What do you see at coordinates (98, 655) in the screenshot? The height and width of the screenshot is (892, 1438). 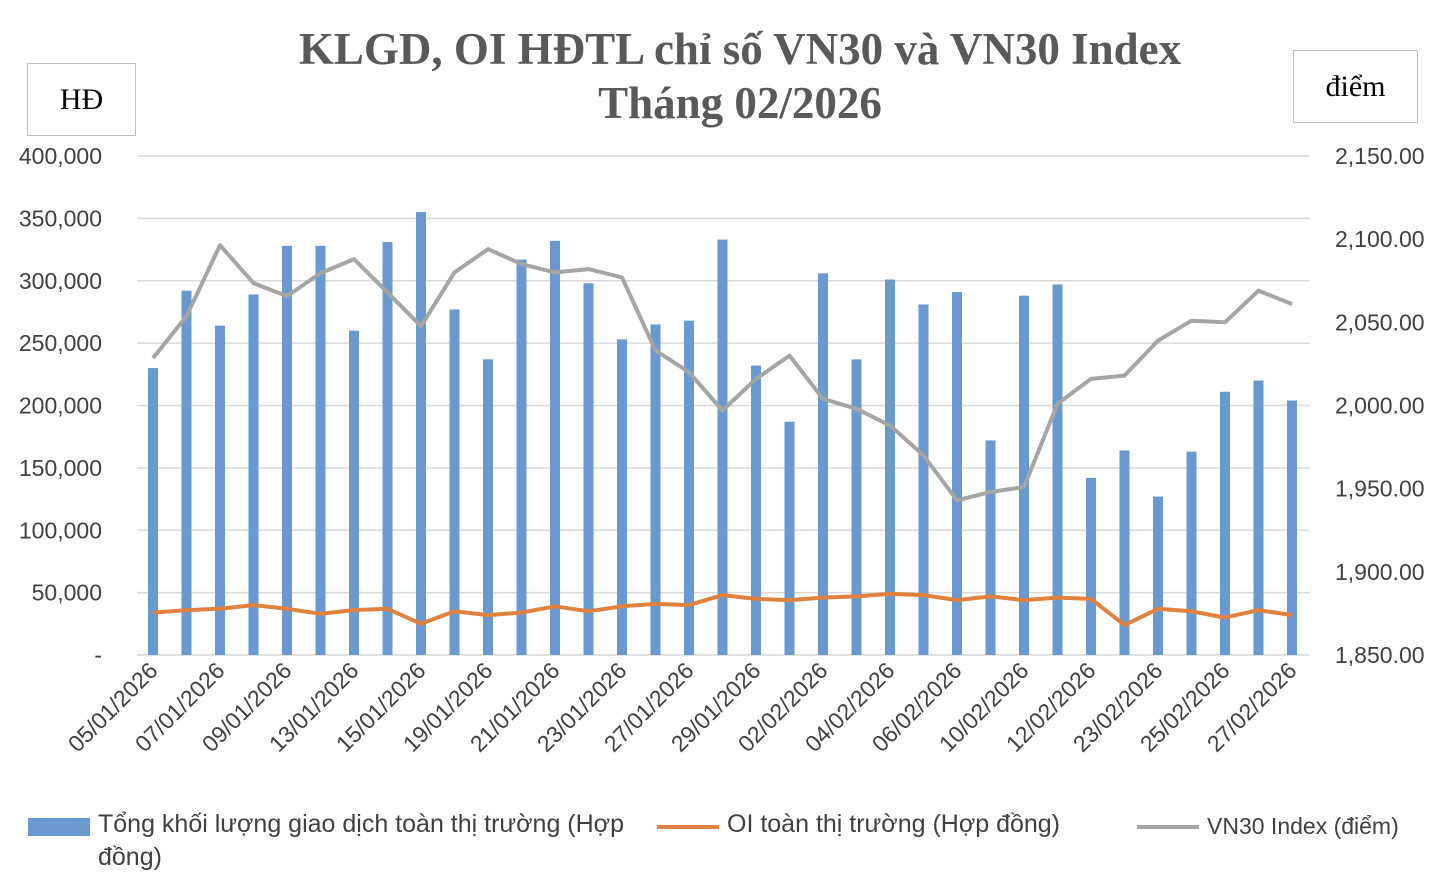 I see `left-tick-label: -` at bounding box center [98, 655].